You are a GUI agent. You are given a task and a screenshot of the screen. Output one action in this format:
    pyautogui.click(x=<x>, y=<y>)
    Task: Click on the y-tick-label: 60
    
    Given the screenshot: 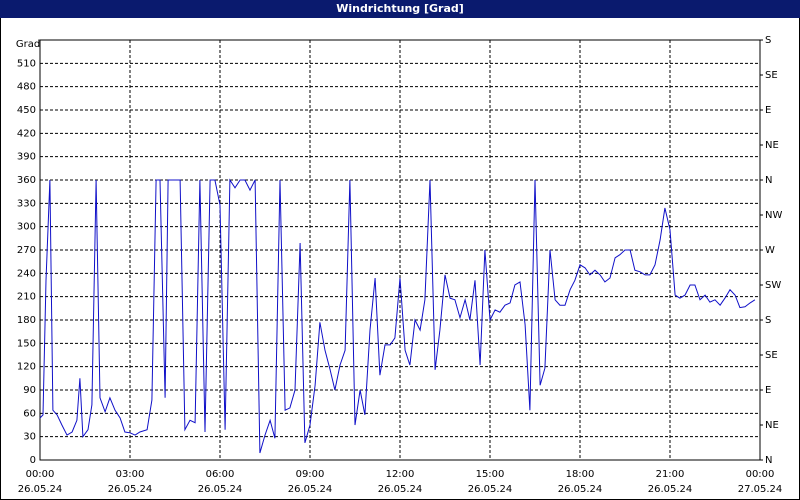 What is the action you would take?
    pyautogui.click(x=29, y=413)
    